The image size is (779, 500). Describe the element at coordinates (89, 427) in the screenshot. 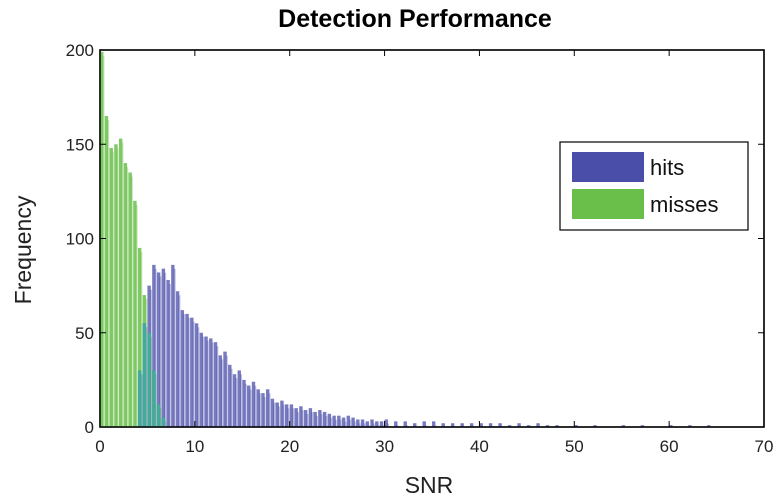

I see `y-tick-label: 0` at that location.